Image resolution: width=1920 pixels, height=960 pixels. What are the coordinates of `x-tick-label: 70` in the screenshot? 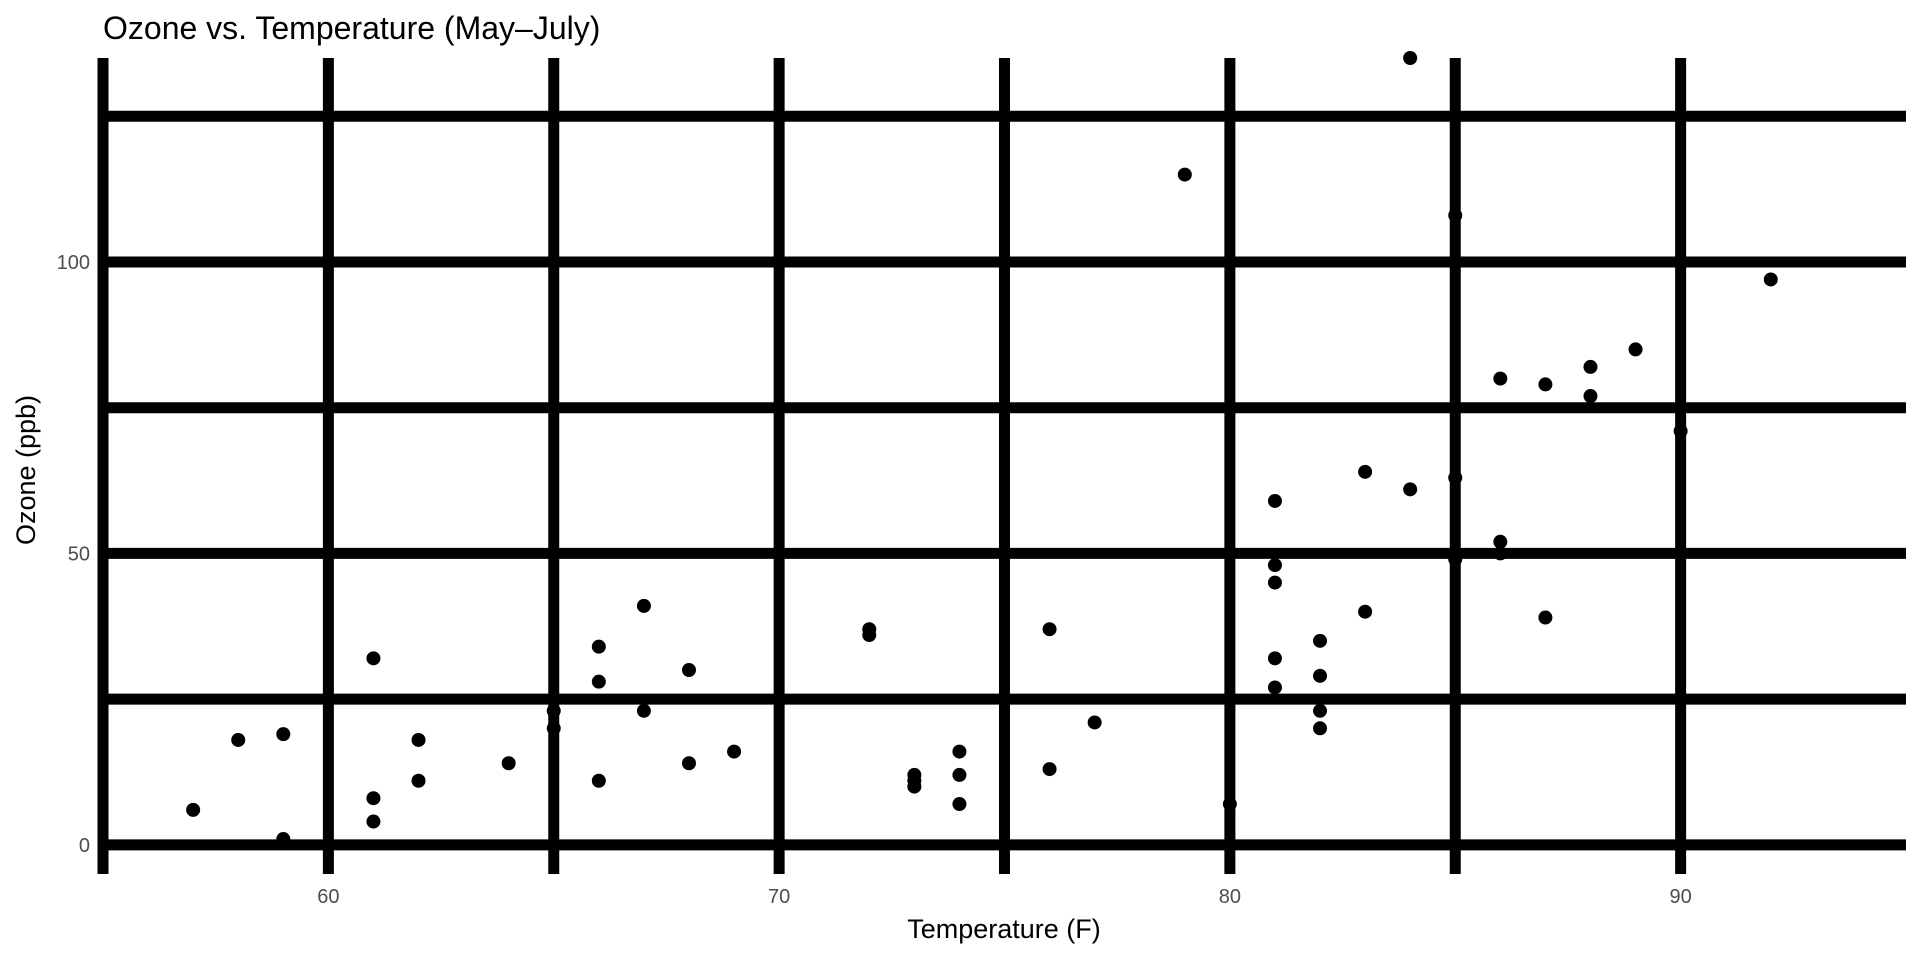 It's located at (779, 897).